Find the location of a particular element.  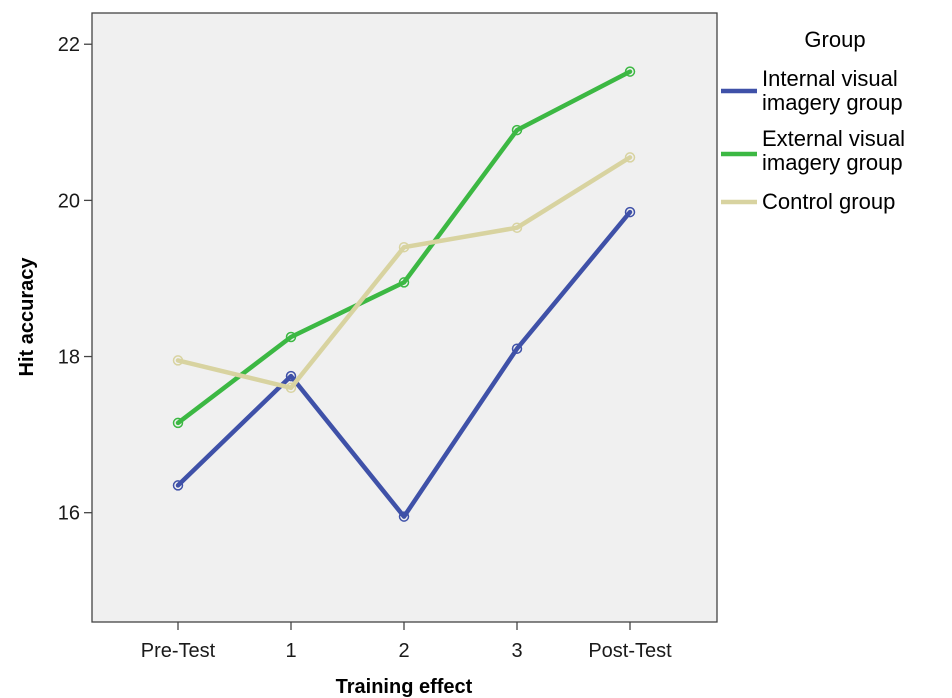

legend-label: Internal visual is located at coordinates (830, 78).